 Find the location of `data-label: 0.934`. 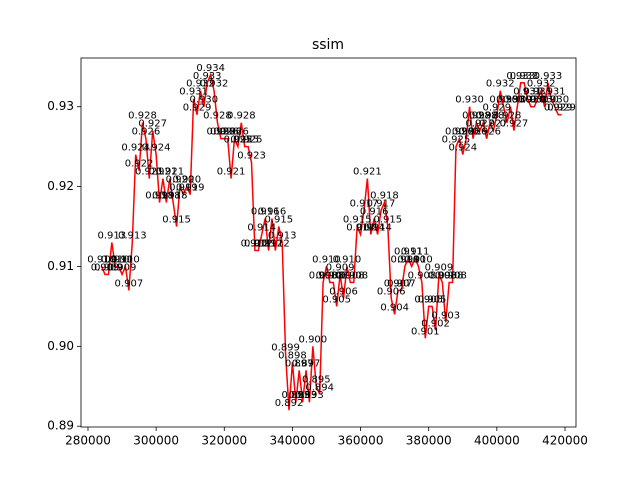

data-label: 0.934 is located at coordinates (210, 68).